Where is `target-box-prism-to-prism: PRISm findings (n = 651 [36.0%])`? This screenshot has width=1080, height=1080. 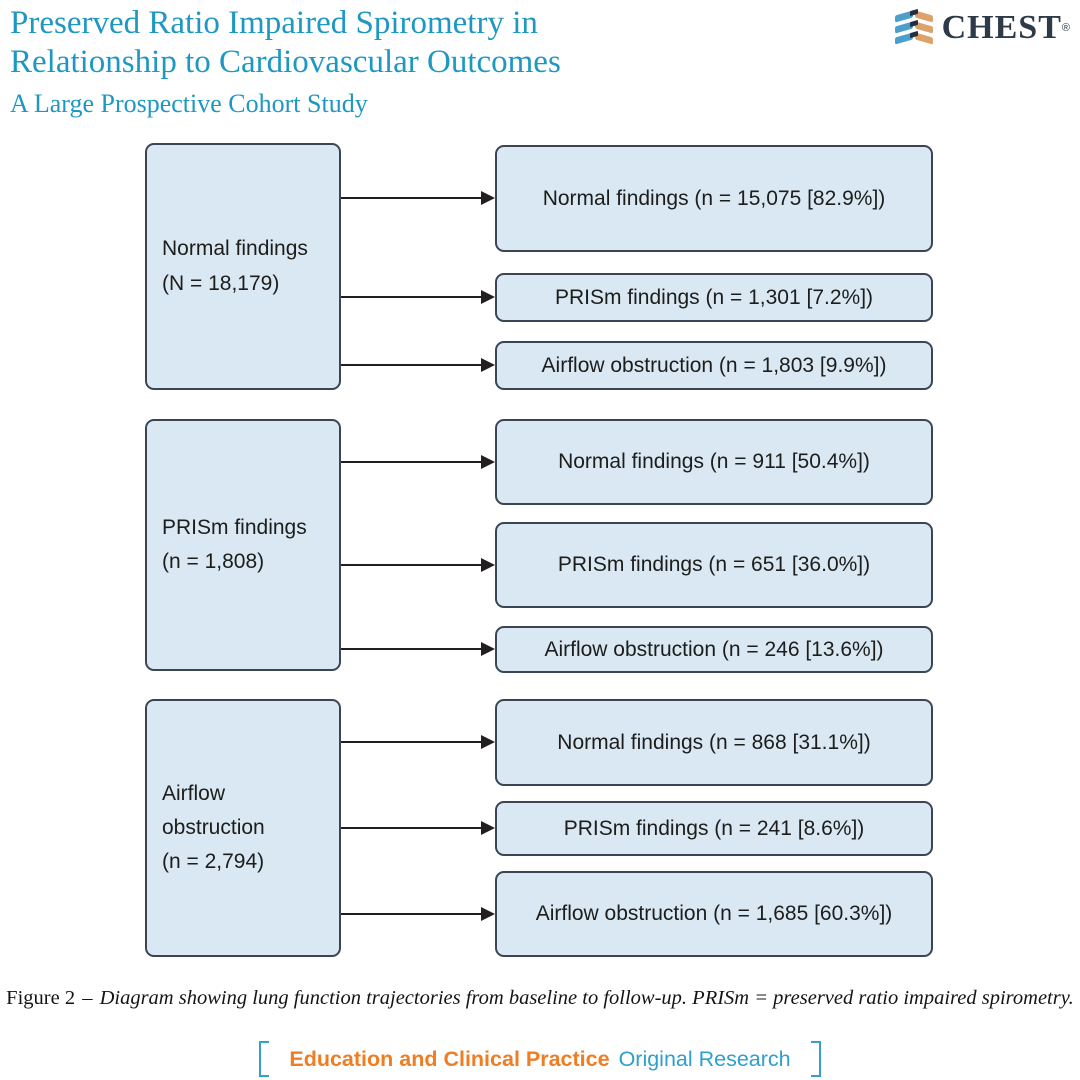
target-box-prism-to-prism: PRISm findings (n = 651 [36.0%]) is located at coordinates (714, 565).